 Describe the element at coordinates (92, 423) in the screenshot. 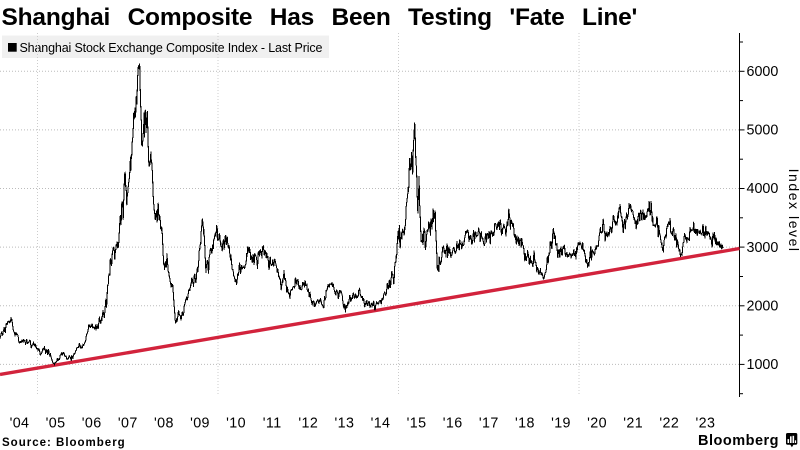

I see `svg-text: '06` at that location.